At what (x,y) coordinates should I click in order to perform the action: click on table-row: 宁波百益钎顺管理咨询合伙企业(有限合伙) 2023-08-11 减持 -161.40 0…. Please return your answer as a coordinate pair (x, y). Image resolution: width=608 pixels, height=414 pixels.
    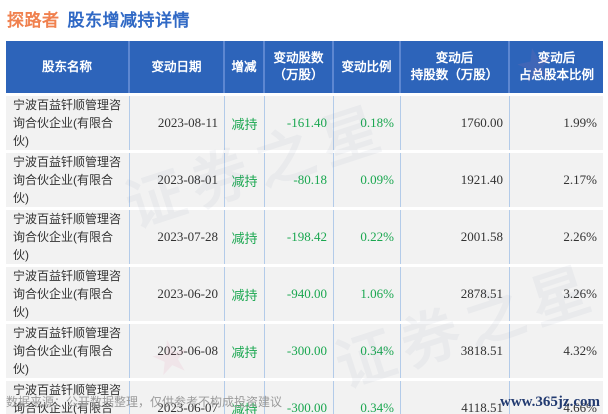
    Looking at the image, I should click on (304, 123).